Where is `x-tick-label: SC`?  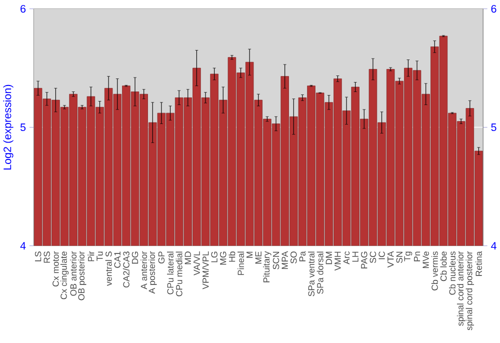
x-tick-label: SC is located at coordinates (373, 258).